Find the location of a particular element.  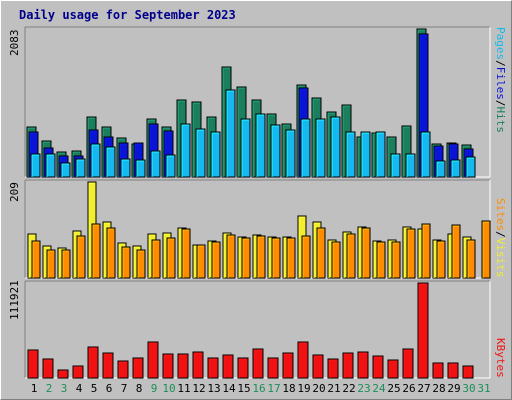

day-label: 16 is located at coordinates (258, 388).